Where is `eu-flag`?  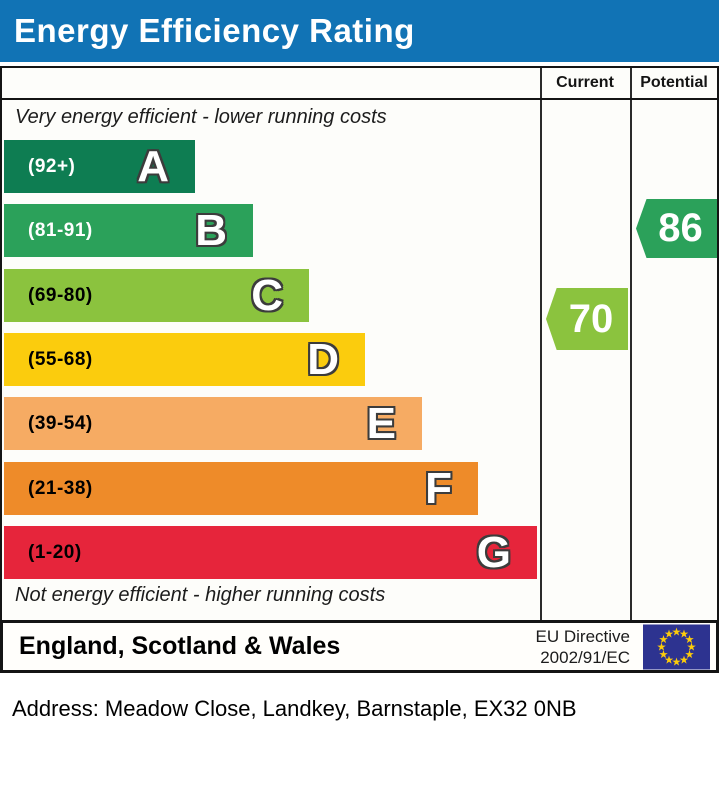
eu-flag is located at coordinates (676, 646).